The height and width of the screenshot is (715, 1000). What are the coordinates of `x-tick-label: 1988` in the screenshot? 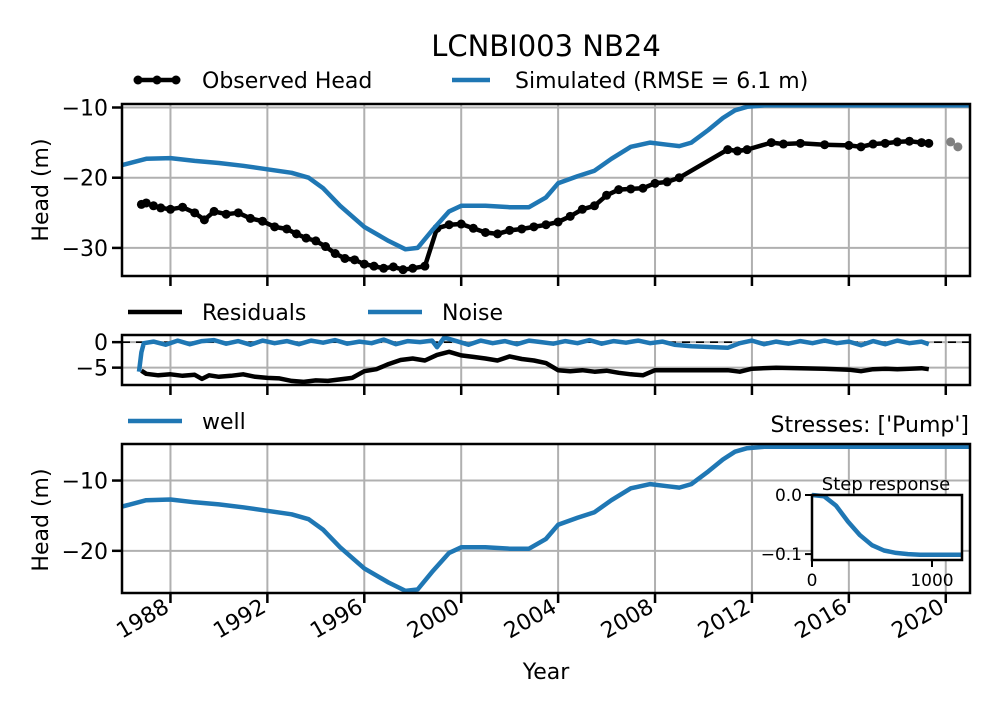 It's located at (142, 620).